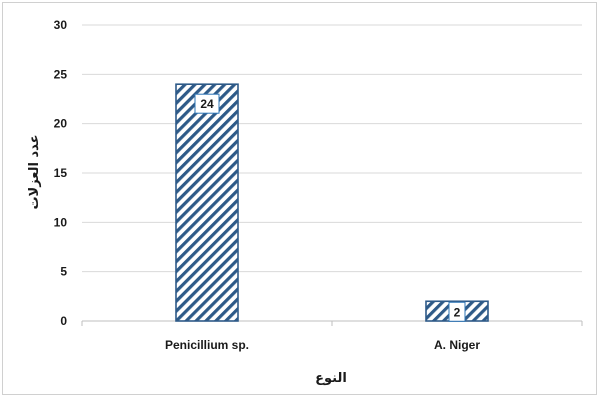 Image resolution: width=601 pixels, height=399 pixels. Describe the element at coordinates (457, 345) in the screenshot. I see `x-category-label: A. Niger` at that location.